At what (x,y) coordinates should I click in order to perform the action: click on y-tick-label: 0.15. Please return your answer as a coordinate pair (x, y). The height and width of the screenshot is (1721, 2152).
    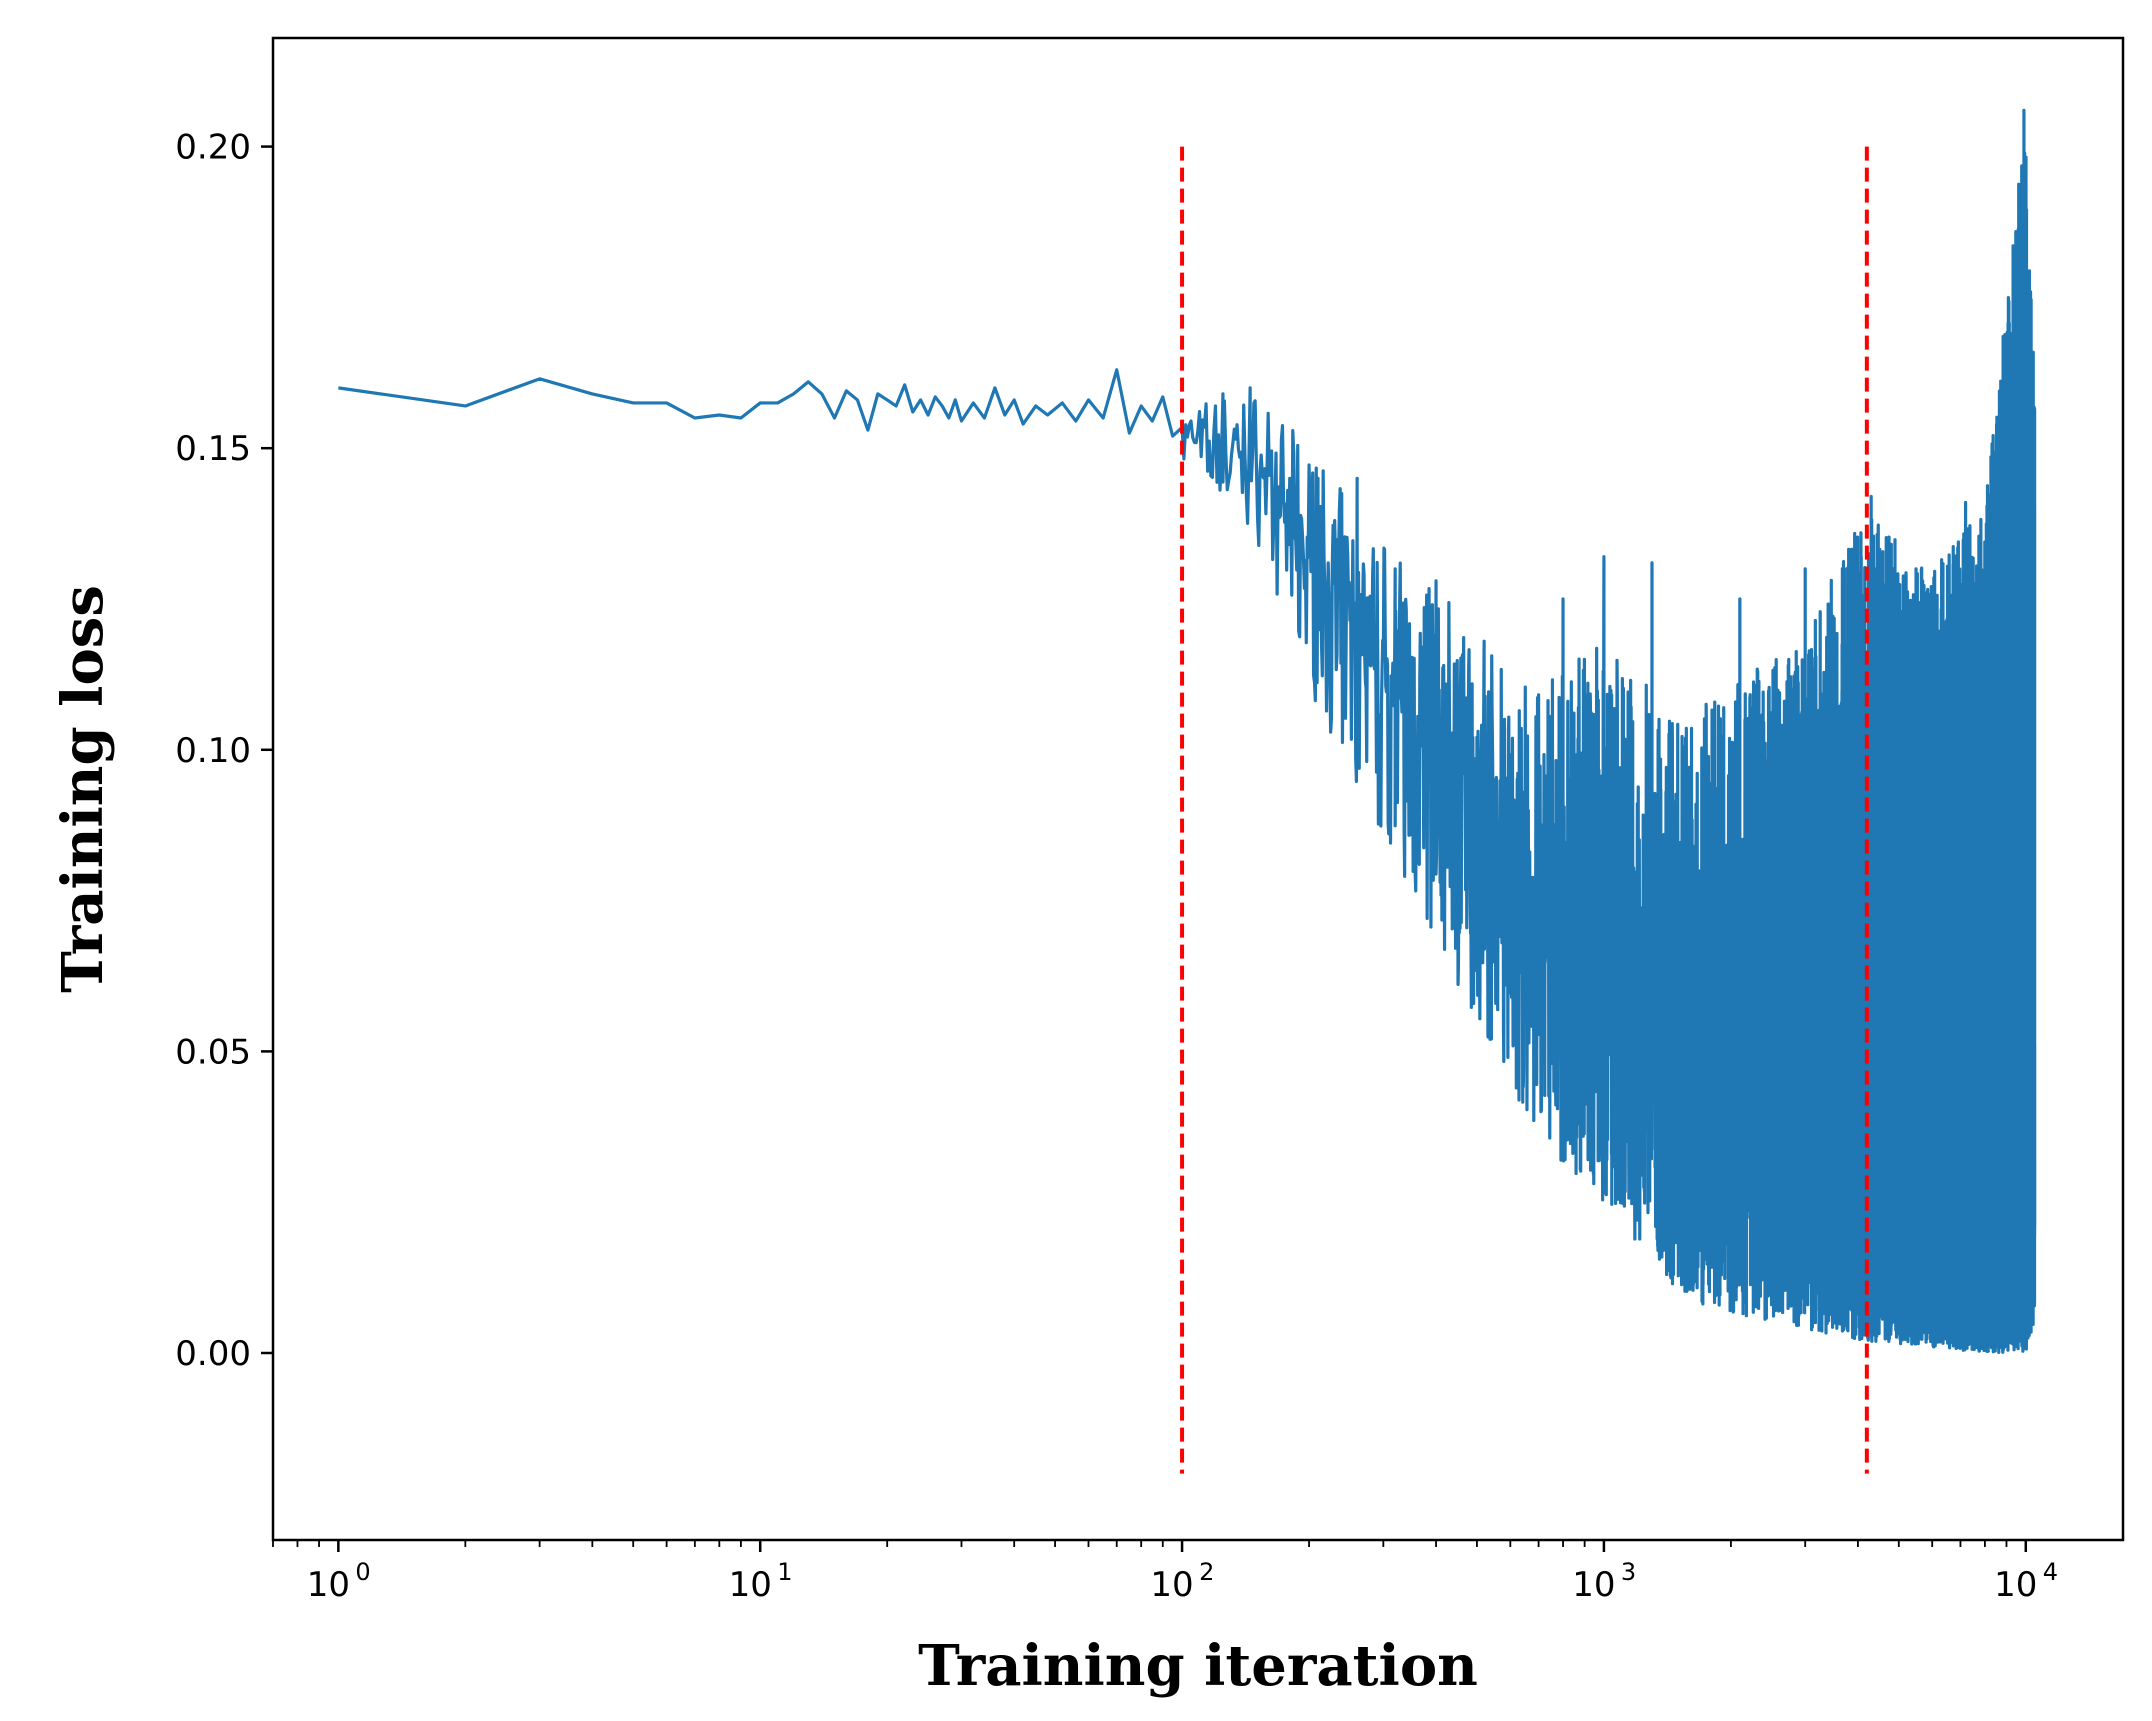
    Looking at the image, I should click on (213, 449).